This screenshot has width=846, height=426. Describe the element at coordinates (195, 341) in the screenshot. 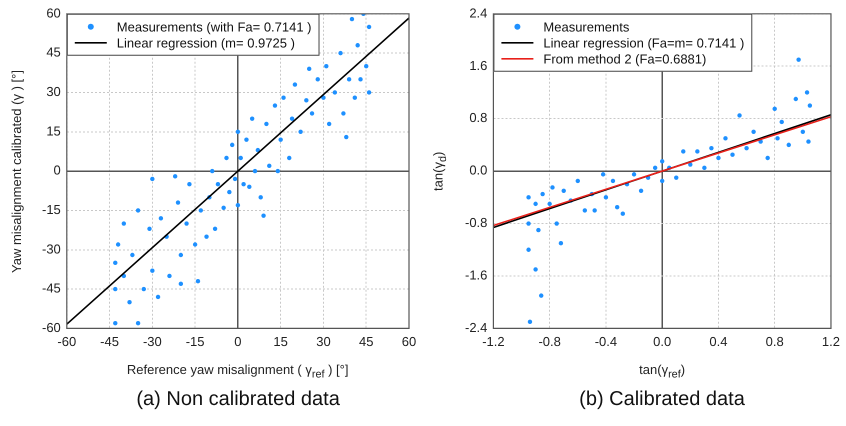

I see `x-tick-label: -15` at that location.